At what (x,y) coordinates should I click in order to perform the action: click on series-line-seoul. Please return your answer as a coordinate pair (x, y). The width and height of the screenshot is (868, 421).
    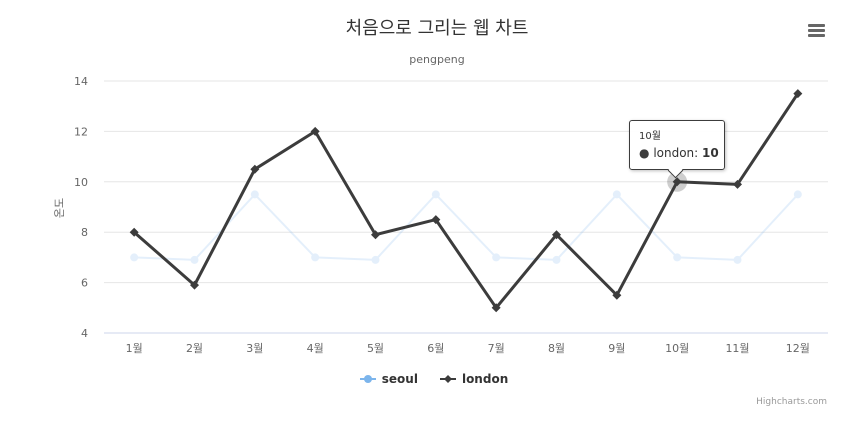
    Looking at the image, I should click on (466, 227).